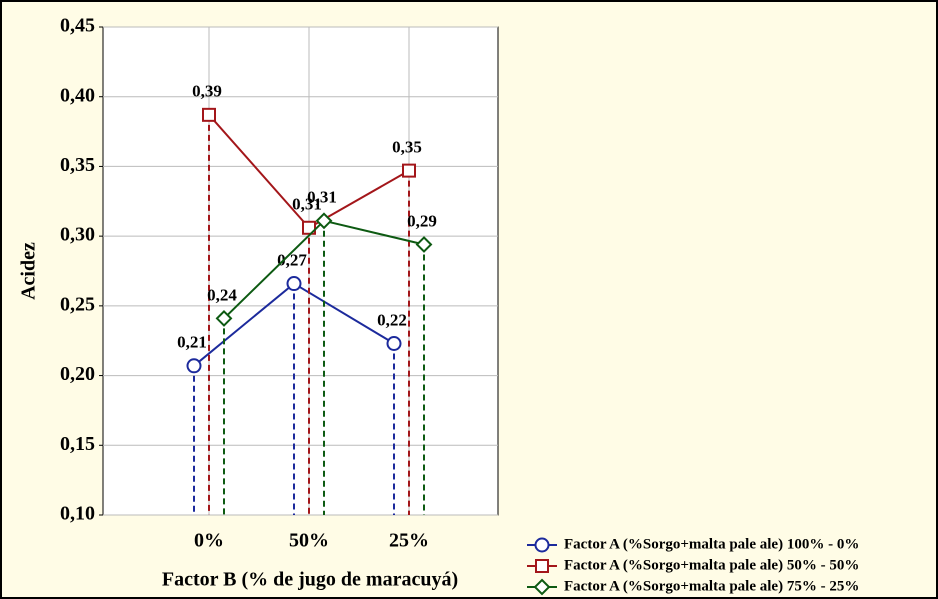  Describe the element at coordinates (77, 165) in the screenshot. I see `y-tick-label: 0,35` at that location.